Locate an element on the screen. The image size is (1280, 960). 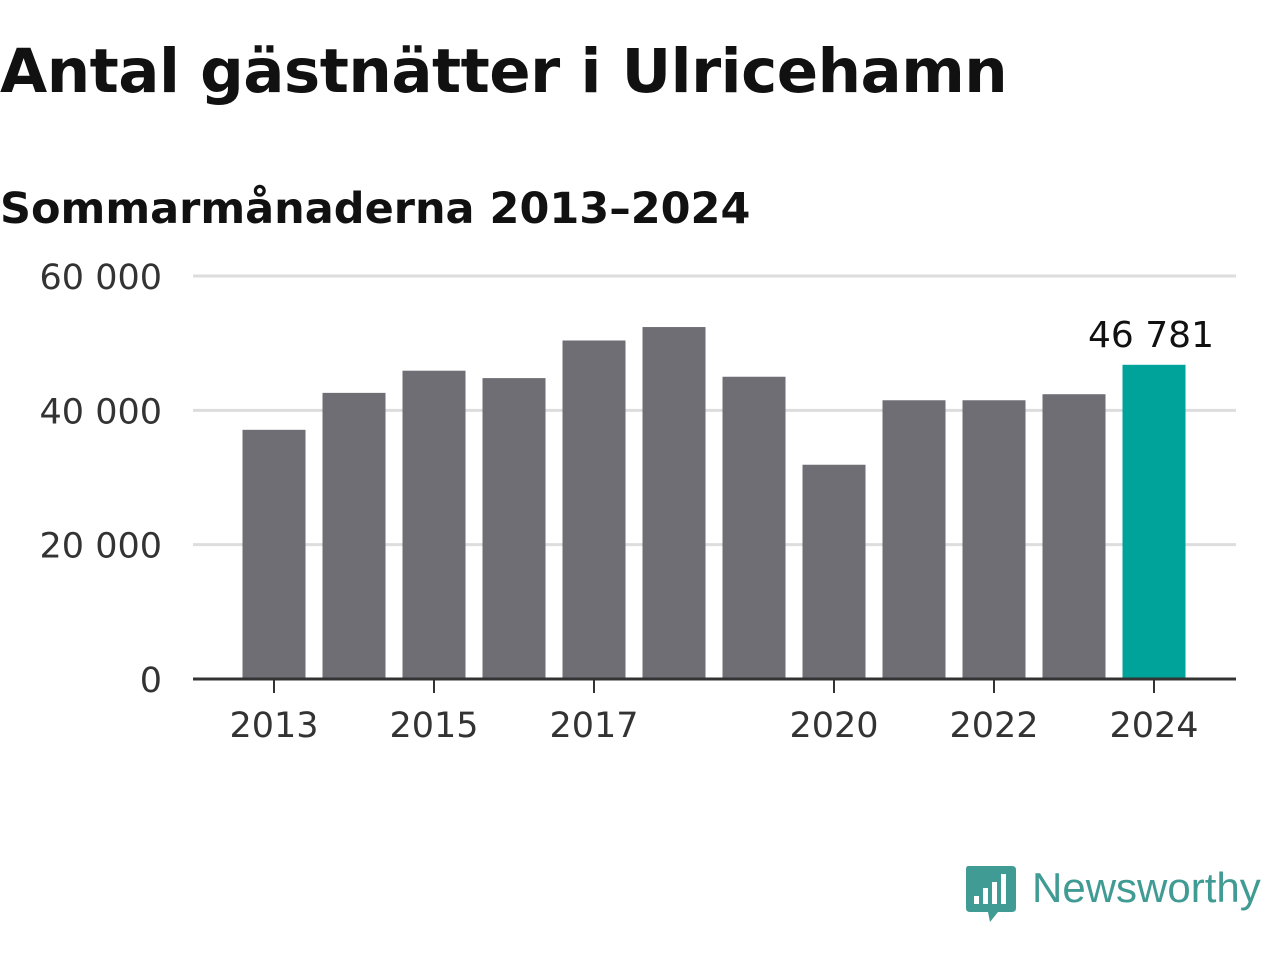
y-tick-label: 60 000 is located at coordinates (101, 278).